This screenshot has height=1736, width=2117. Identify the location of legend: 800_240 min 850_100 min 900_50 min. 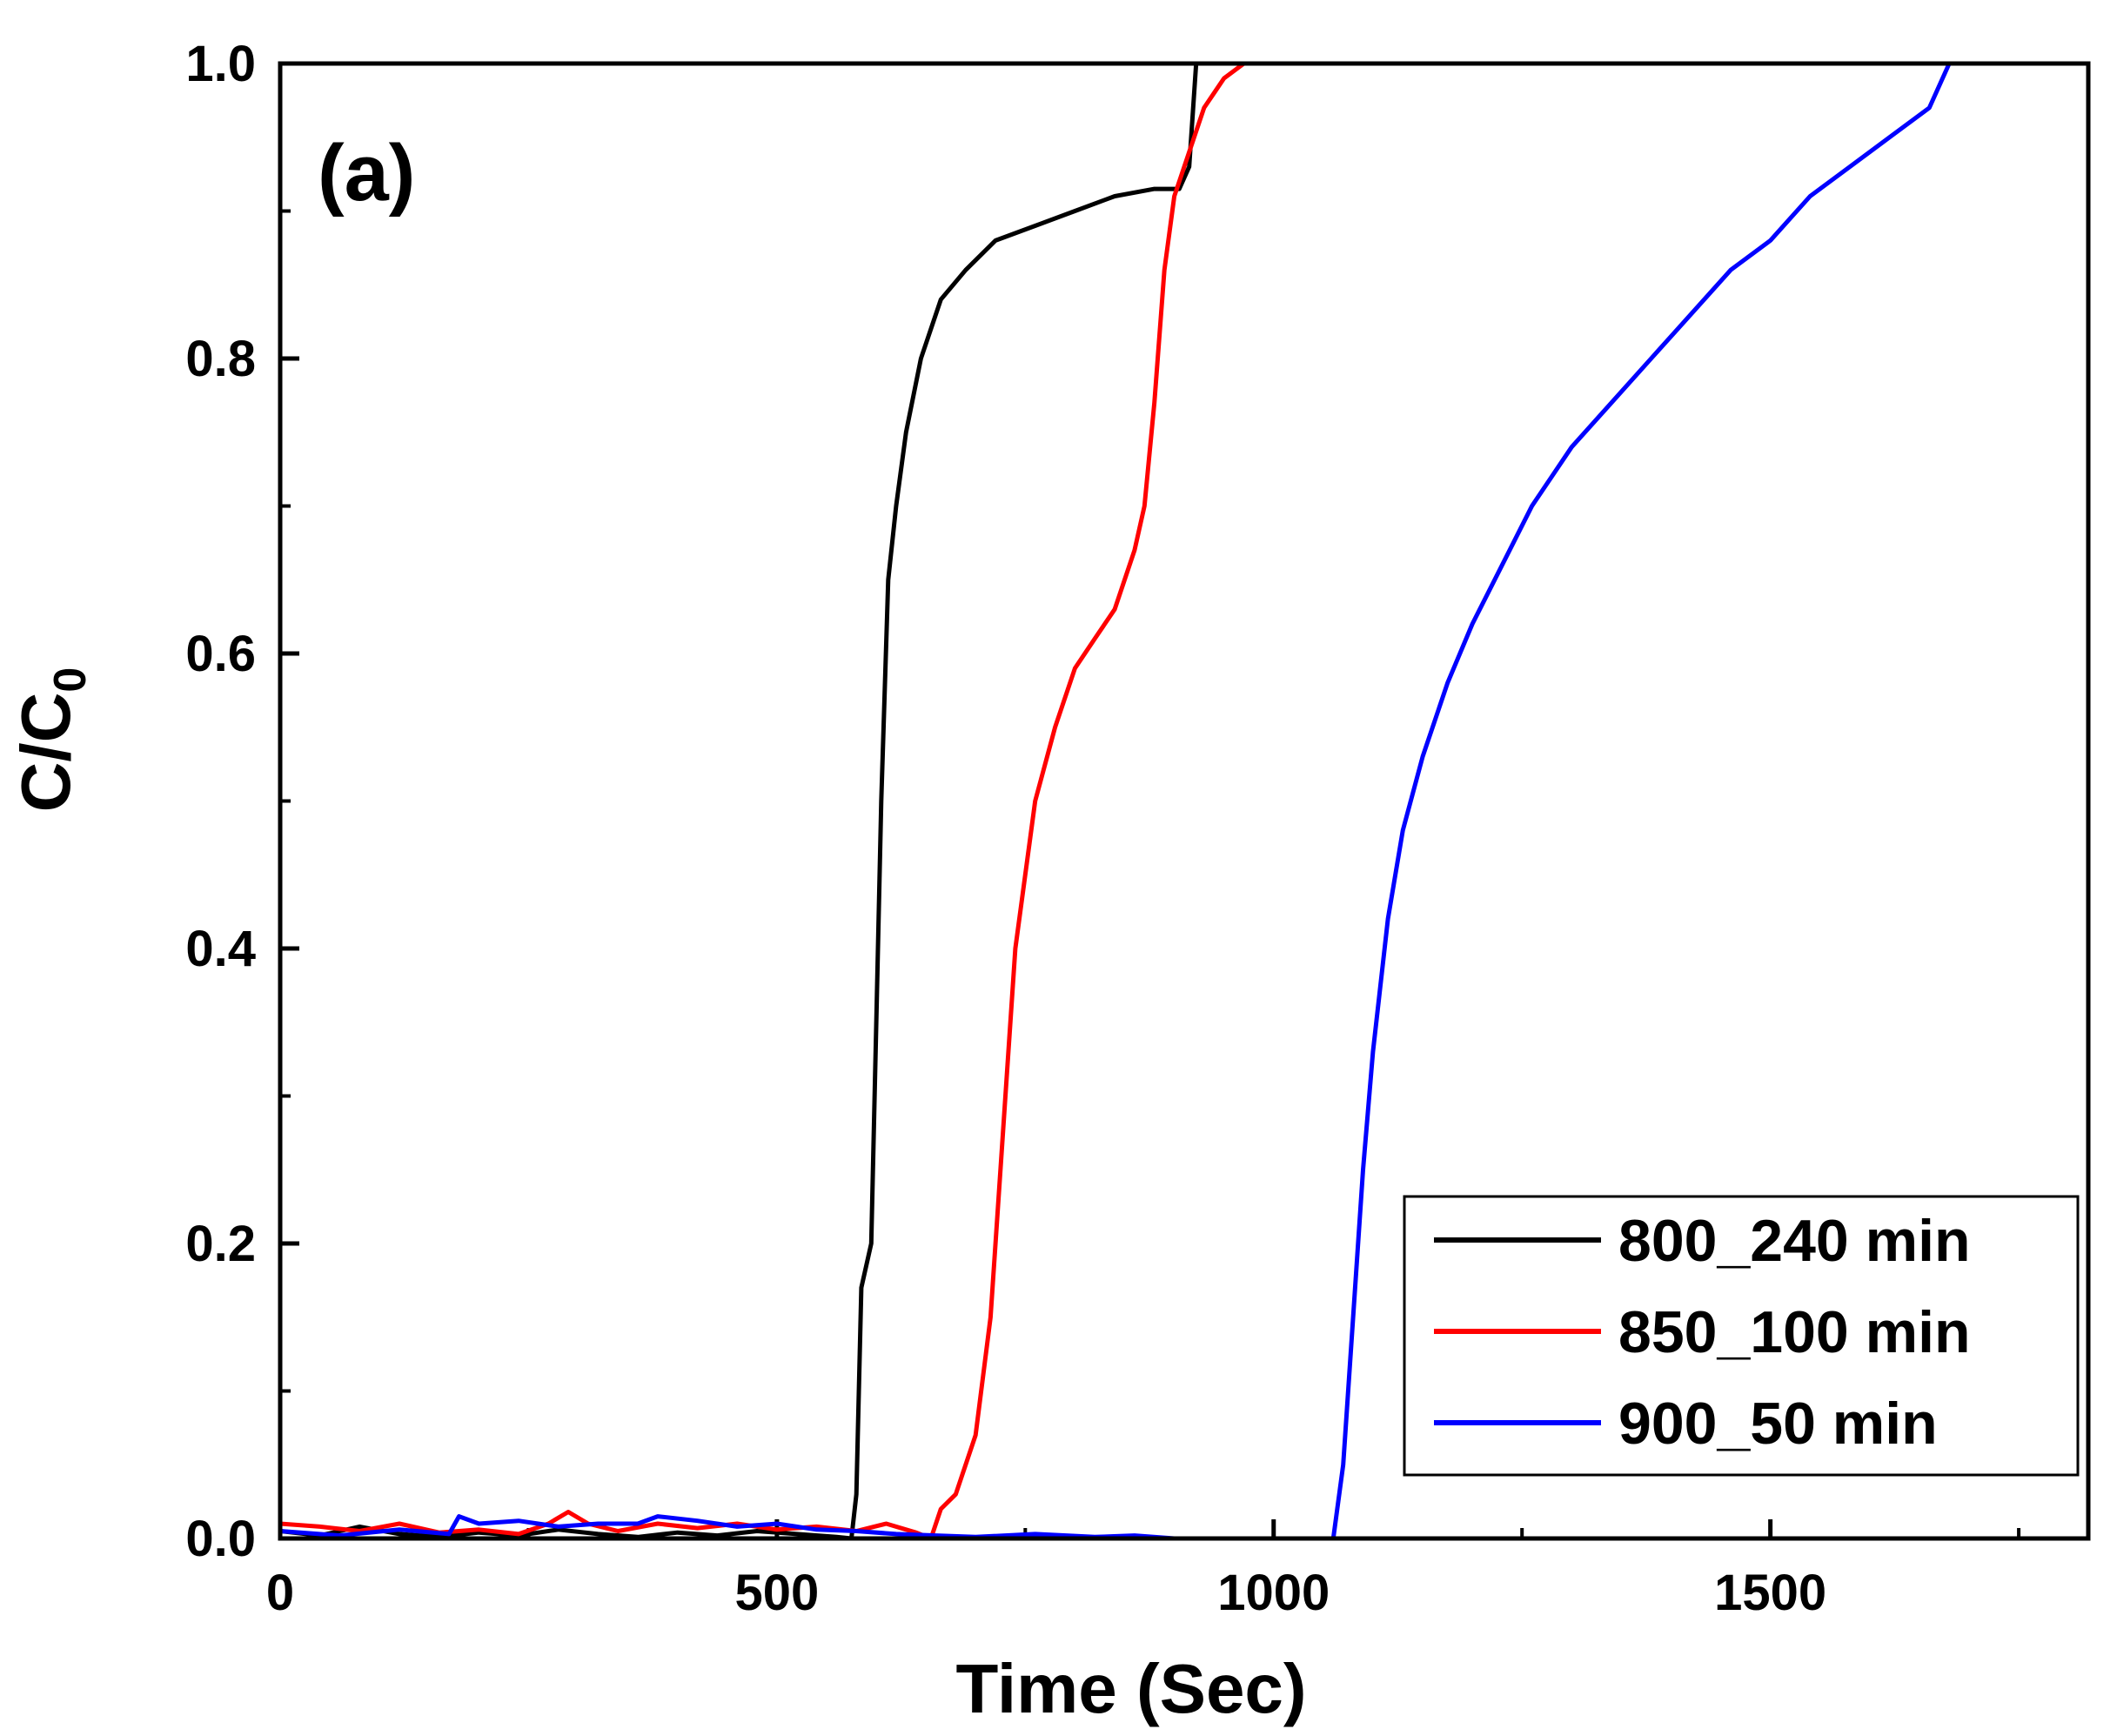
(1741, 1336).